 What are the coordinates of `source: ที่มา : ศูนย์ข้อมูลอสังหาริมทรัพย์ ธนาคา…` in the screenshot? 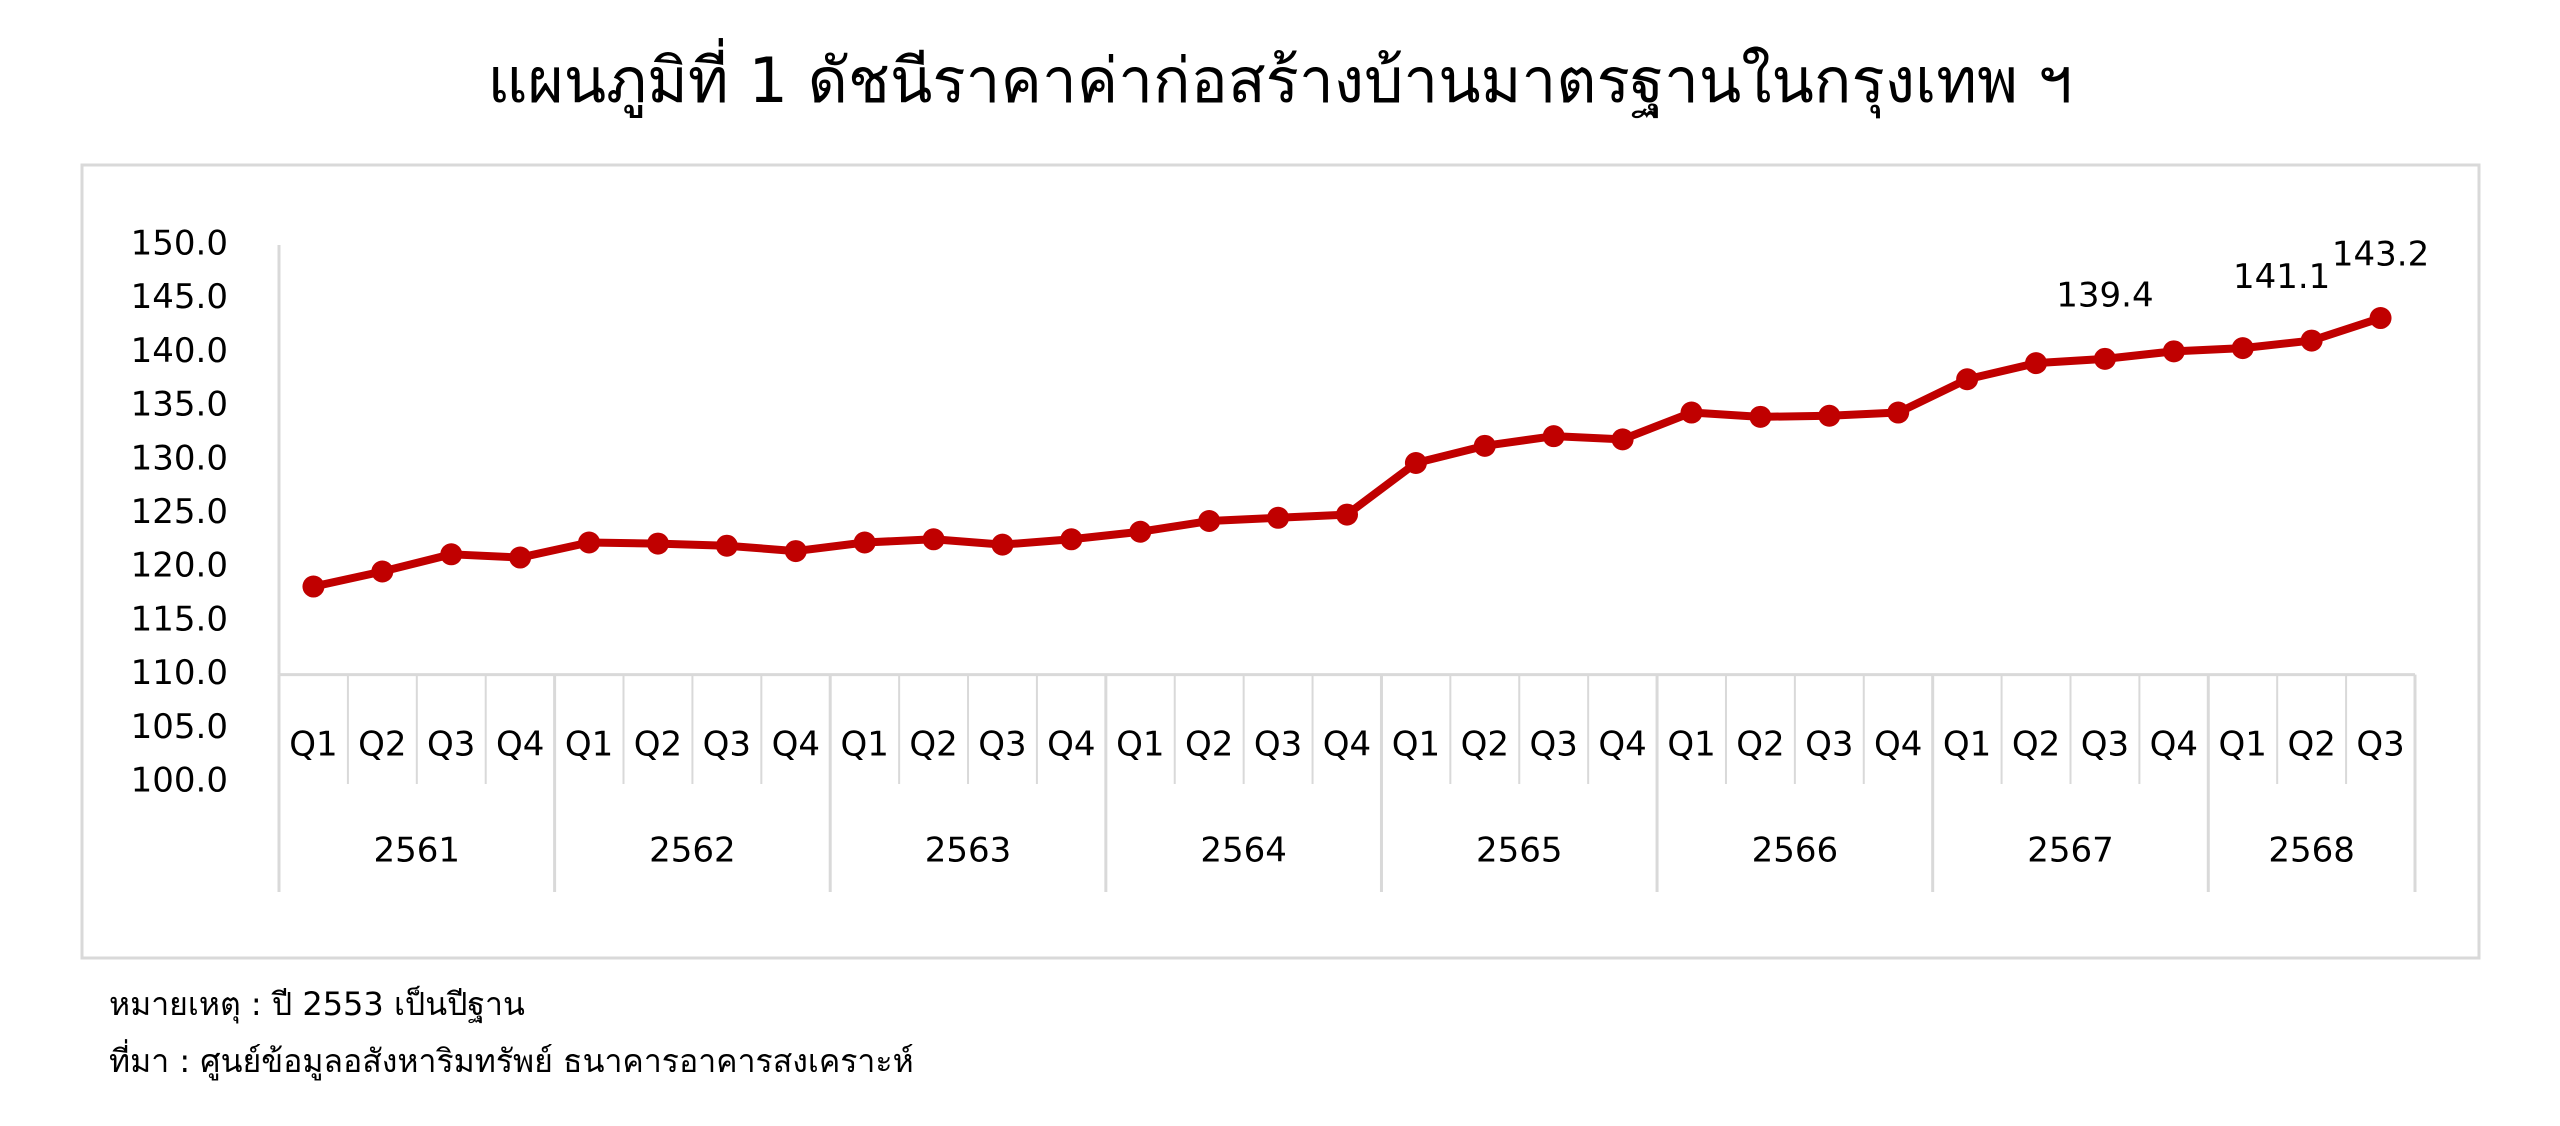 It's located at (511, 1060).